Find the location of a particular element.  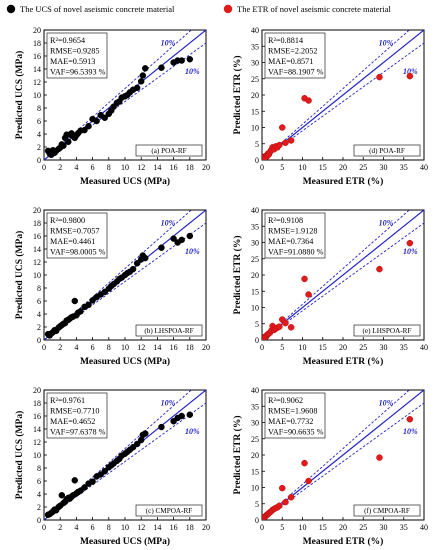

y-tick-label: 40 is located at coordinates (255, 210).